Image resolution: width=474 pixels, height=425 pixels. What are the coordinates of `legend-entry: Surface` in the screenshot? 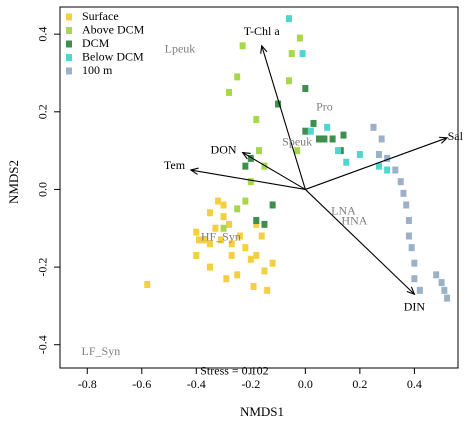 It's located at (100, 16).